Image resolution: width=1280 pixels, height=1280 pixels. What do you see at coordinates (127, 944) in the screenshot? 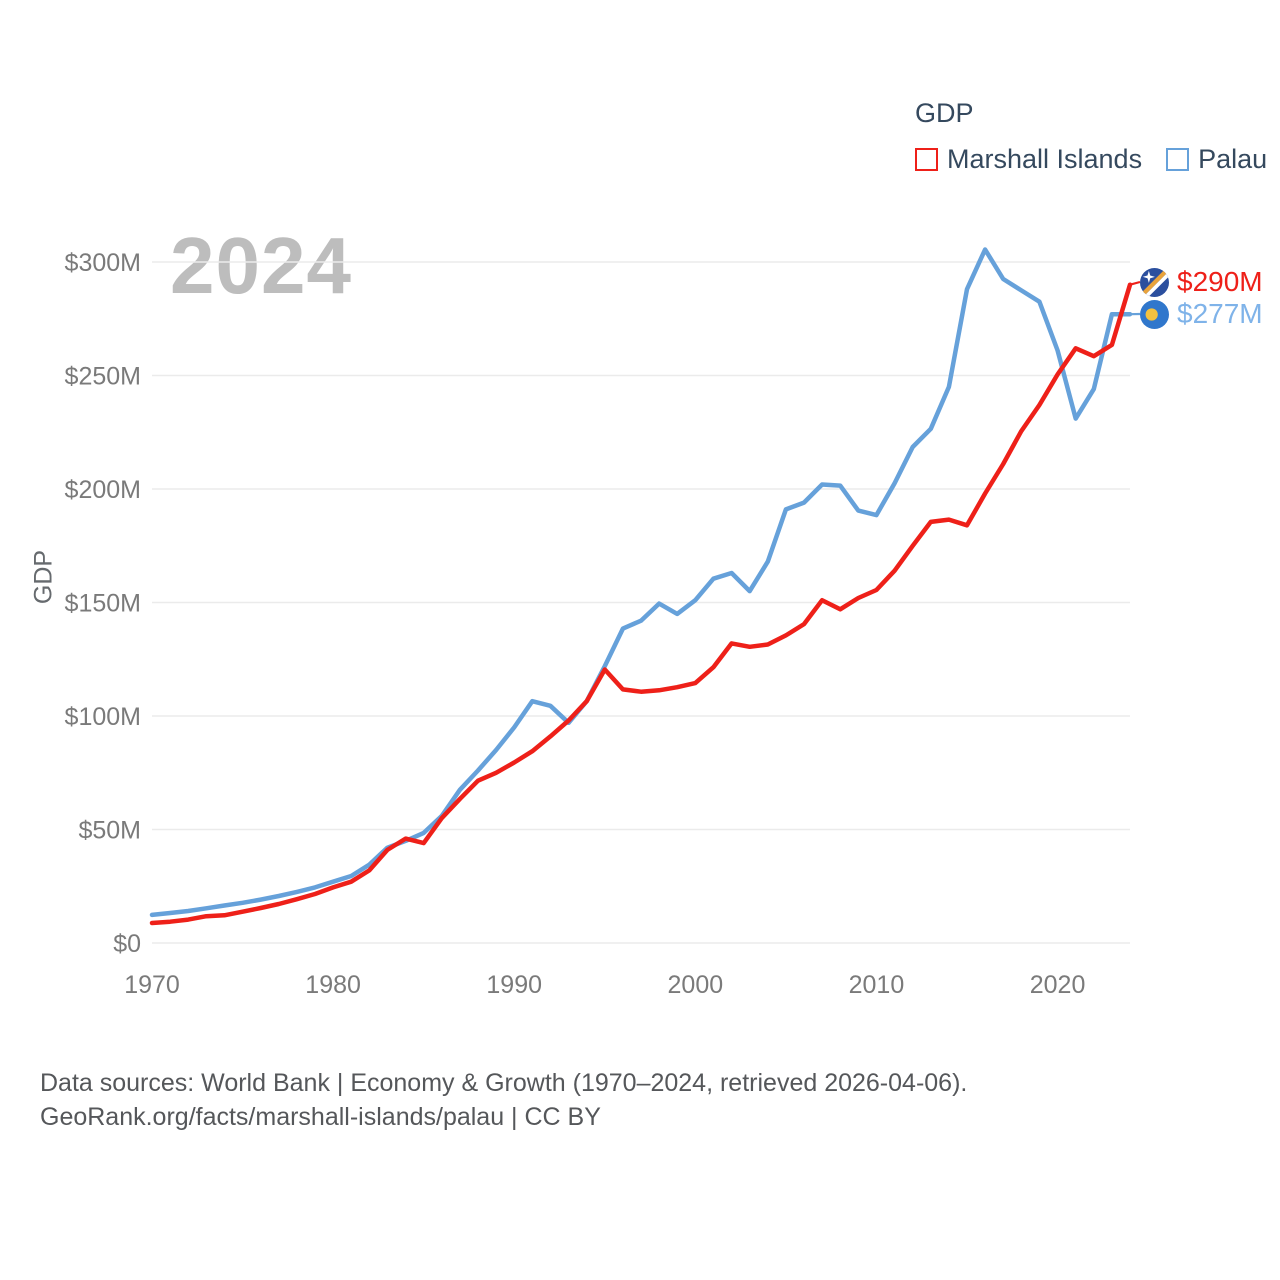
I see `y-tick-label: $0` at bounding box center [127, 944].